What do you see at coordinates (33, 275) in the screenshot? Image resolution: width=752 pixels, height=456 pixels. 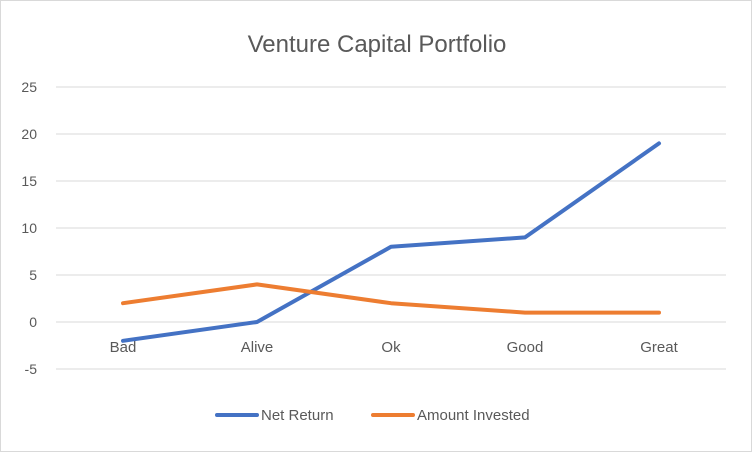 I see `y-tick-label: 5` at bounding box center [33, 275].